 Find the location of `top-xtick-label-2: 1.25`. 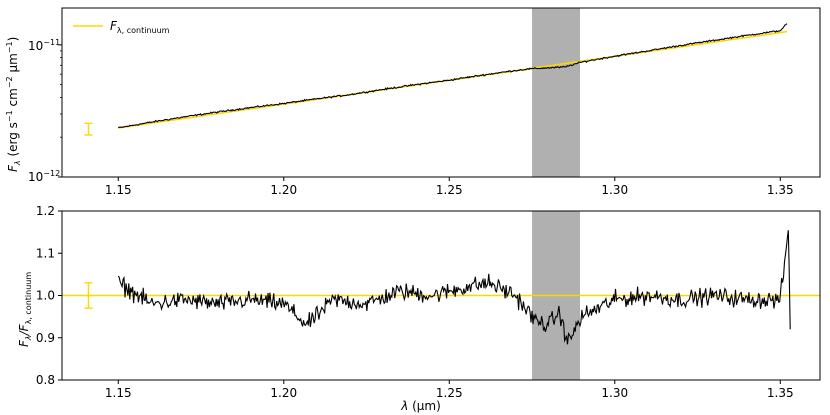

top-xtick-label-2: 1.25 is located at coordinates (449, 190).